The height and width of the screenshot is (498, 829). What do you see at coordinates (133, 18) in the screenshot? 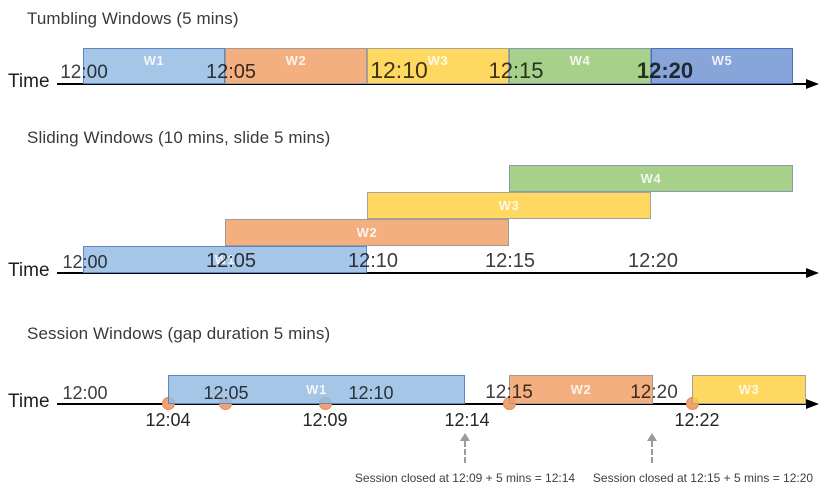
I see `section-title-tumbling-windows: Tumbling Windows (5 mins)` at bounding box center [133, 18].